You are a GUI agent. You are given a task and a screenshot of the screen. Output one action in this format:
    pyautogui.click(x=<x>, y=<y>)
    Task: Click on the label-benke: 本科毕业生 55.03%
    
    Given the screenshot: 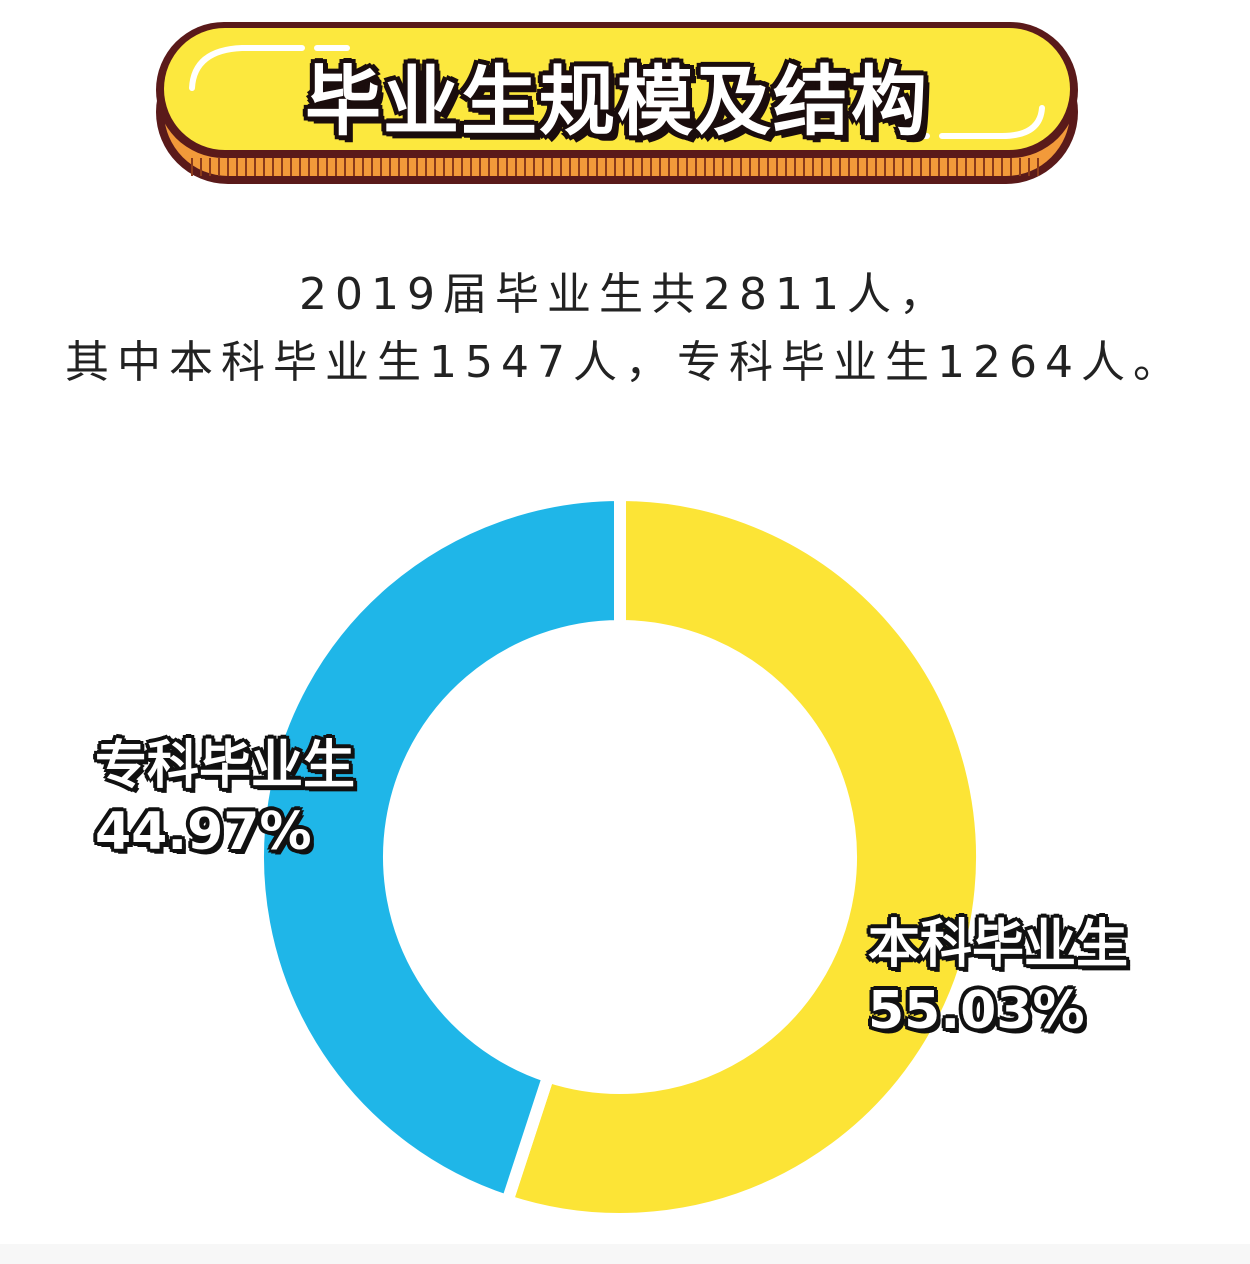 What is the action you would take?
    pyautogui.click(x=998, y=978)
    